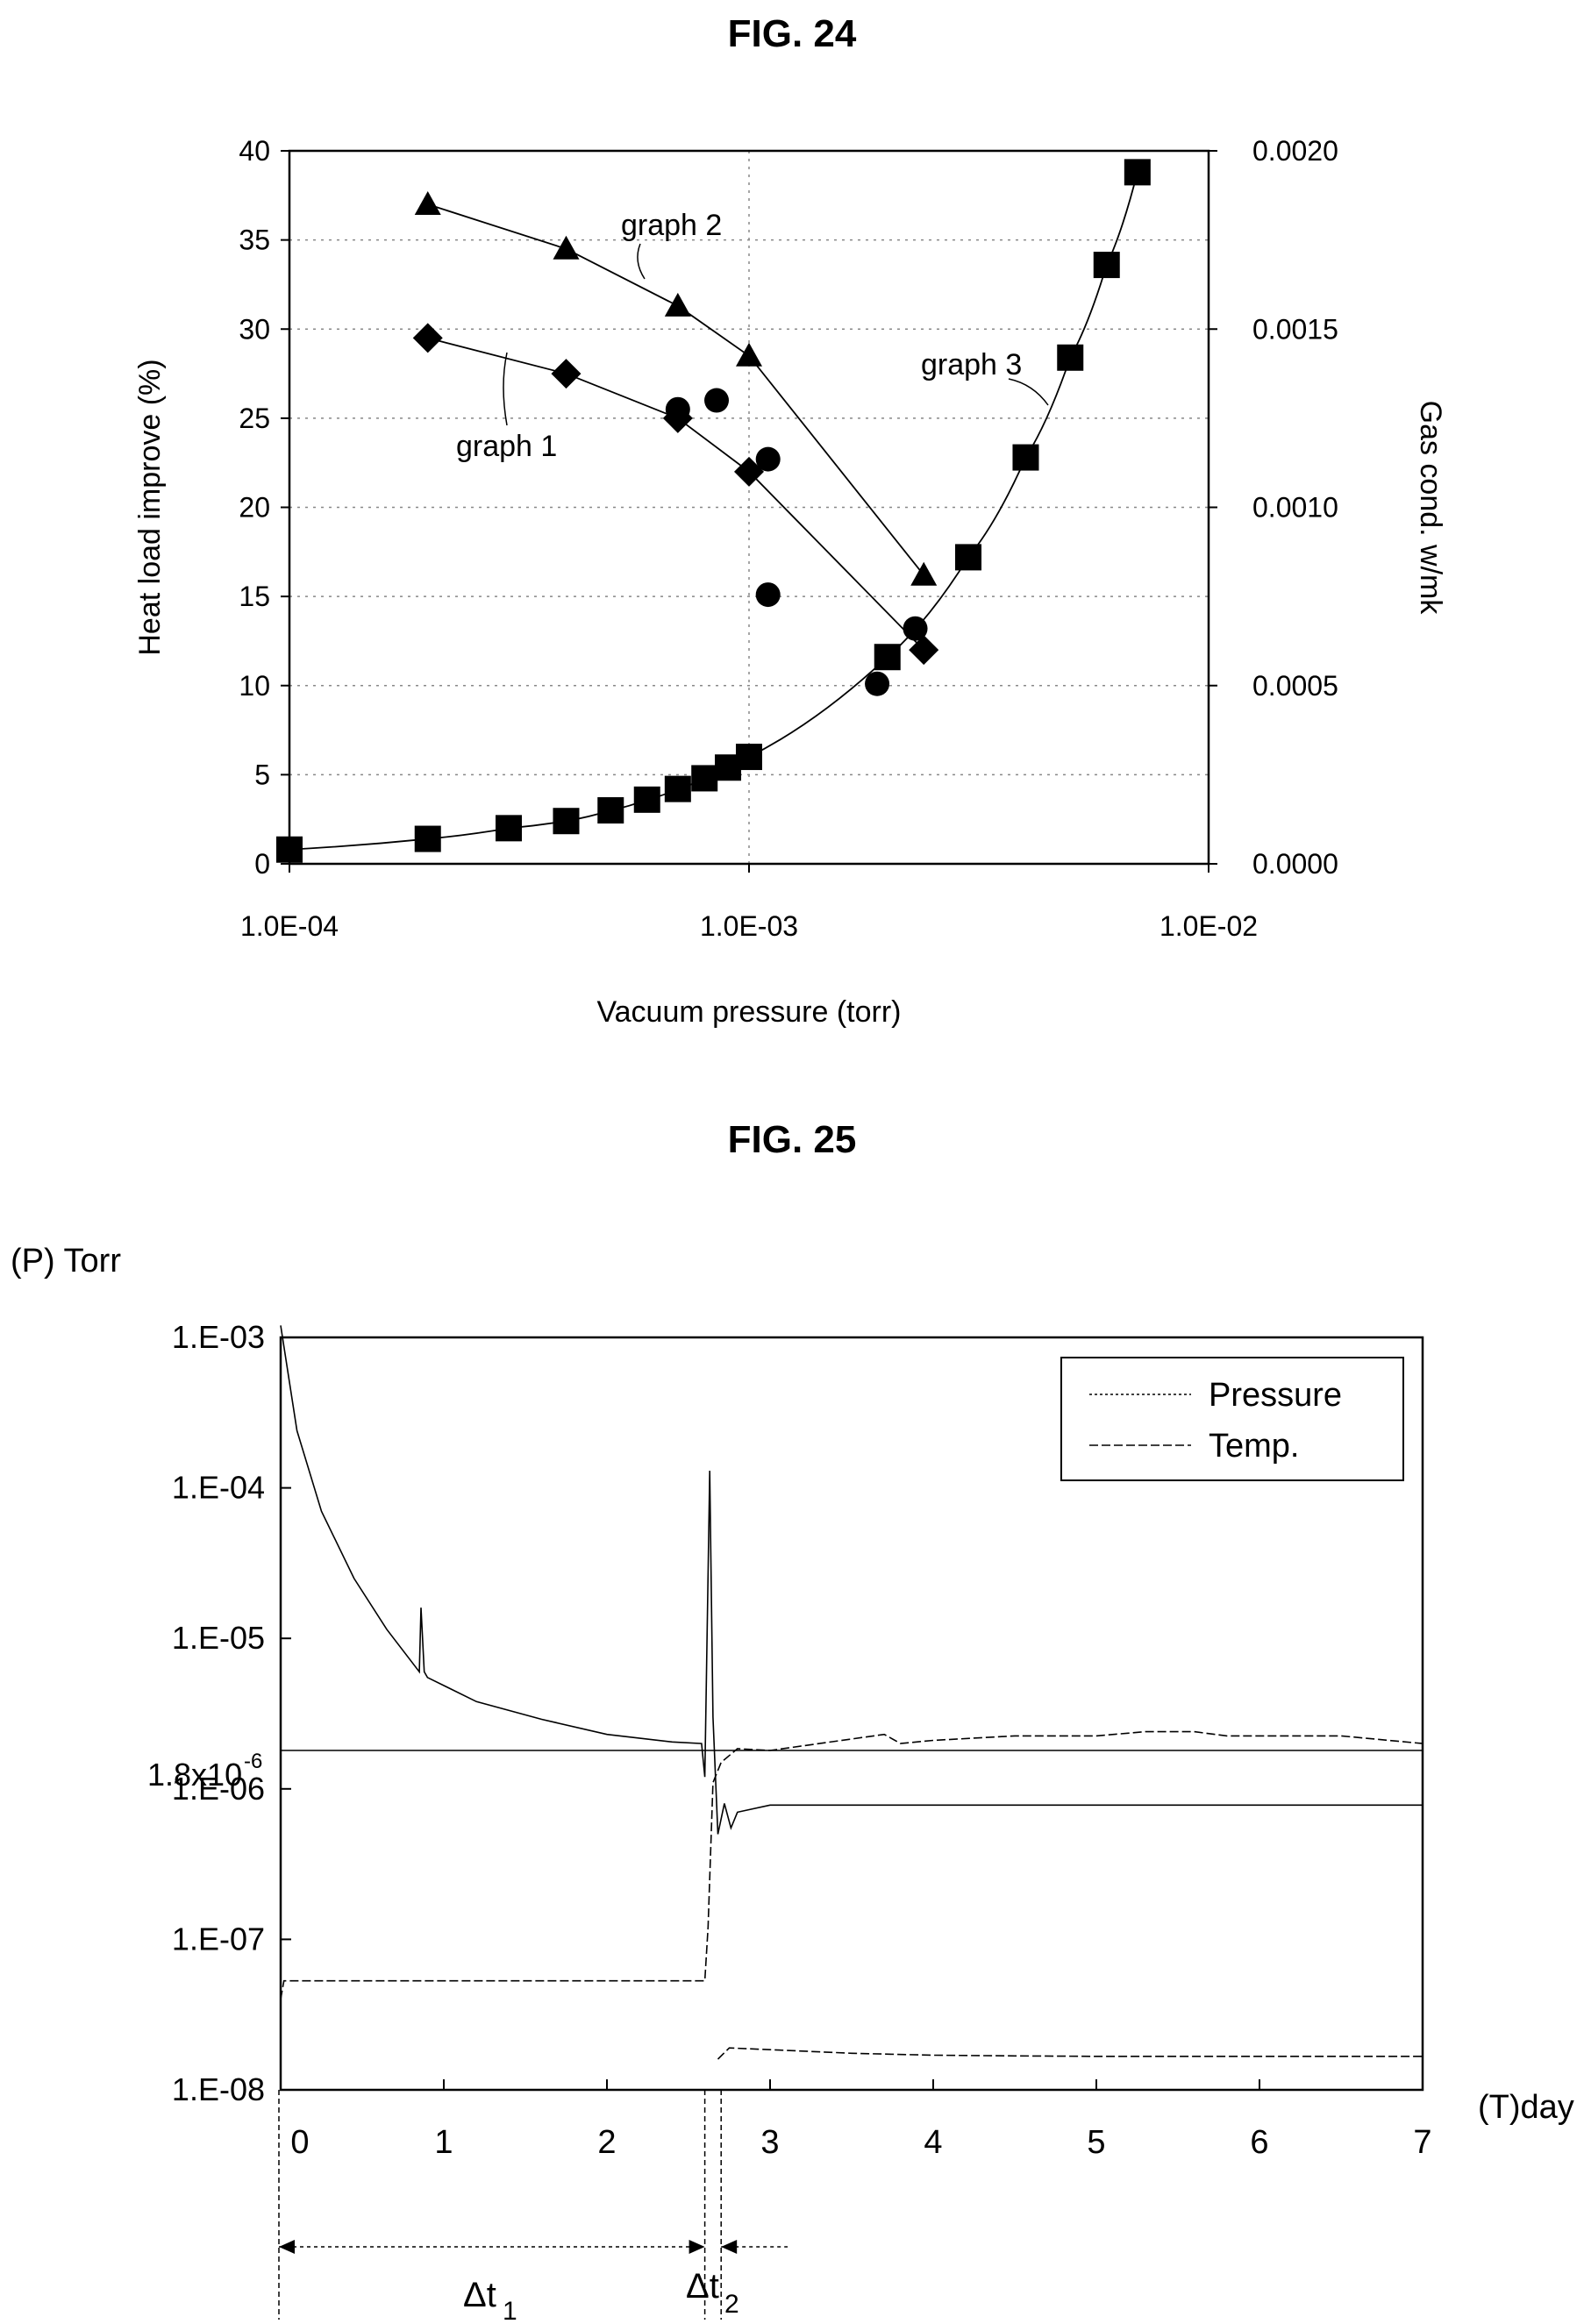  Describe the element at coordinates (1295, 329) in the screenshot. I see `y2-tick-label: 0.0015` at that location.